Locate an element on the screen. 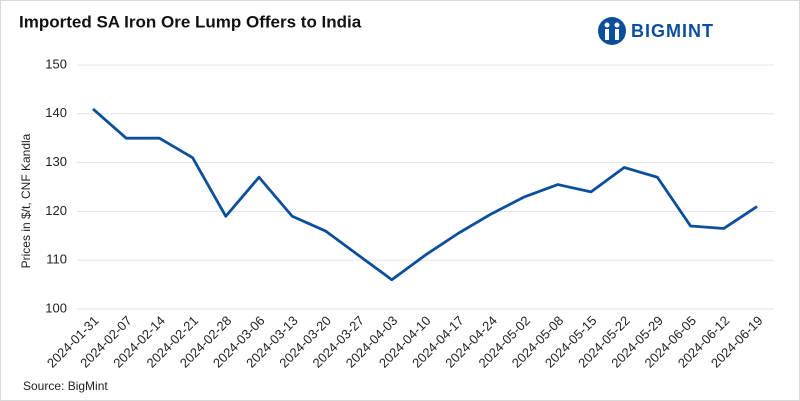 The height and width of the screenshot is (401, 800). y-tick-label: 150 is located at coordinates (56, 63).